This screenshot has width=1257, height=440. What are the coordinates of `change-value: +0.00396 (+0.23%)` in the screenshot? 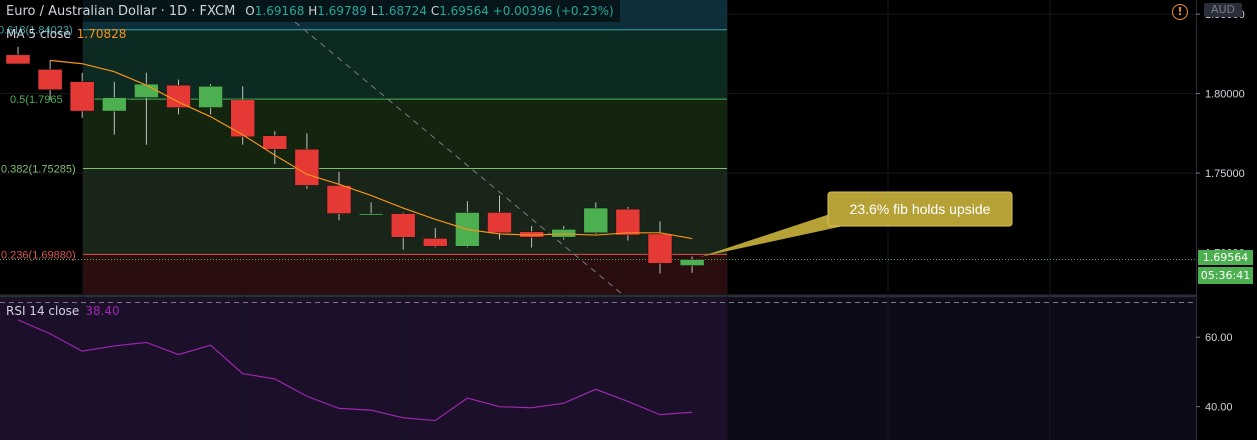 It's located at (553, 11).